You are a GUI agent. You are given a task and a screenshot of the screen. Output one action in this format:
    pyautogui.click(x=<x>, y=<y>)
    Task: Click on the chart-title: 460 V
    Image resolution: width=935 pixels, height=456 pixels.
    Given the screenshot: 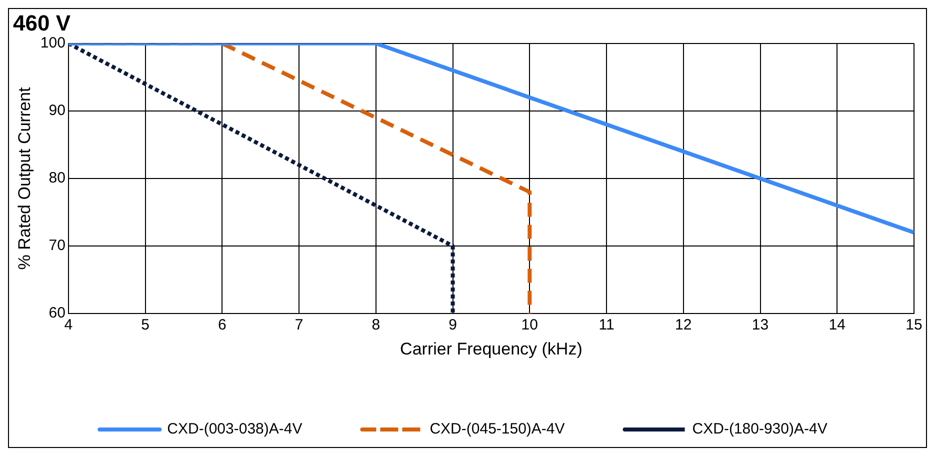 What is the action you would take?
    pyautogui.click(x=42, y=23)
    